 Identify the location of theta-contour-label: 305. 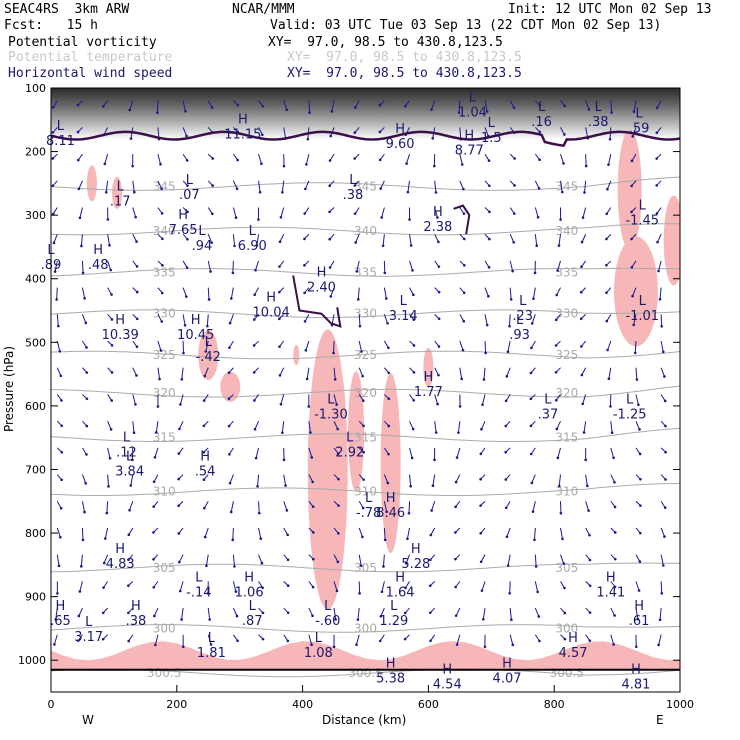
(164, 568).